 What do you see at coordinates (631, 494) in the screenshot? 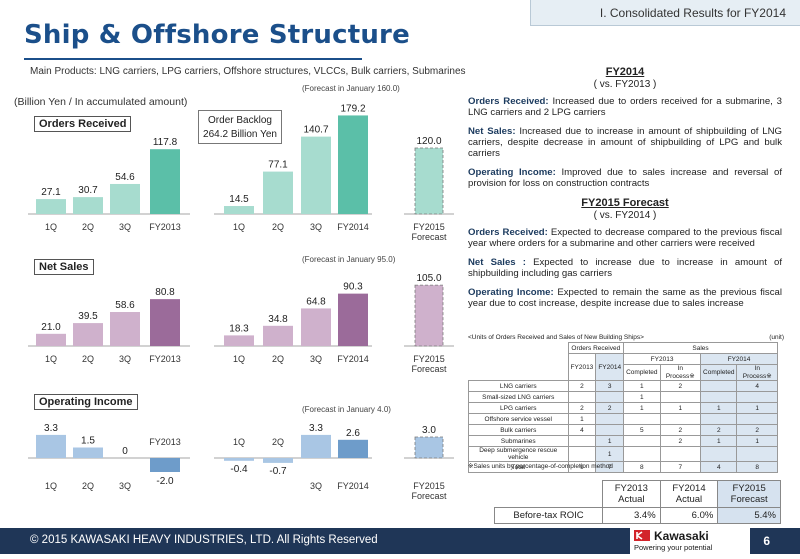
I see `roic-h1: FY2013 Actual` at bounding box center [631, 494].